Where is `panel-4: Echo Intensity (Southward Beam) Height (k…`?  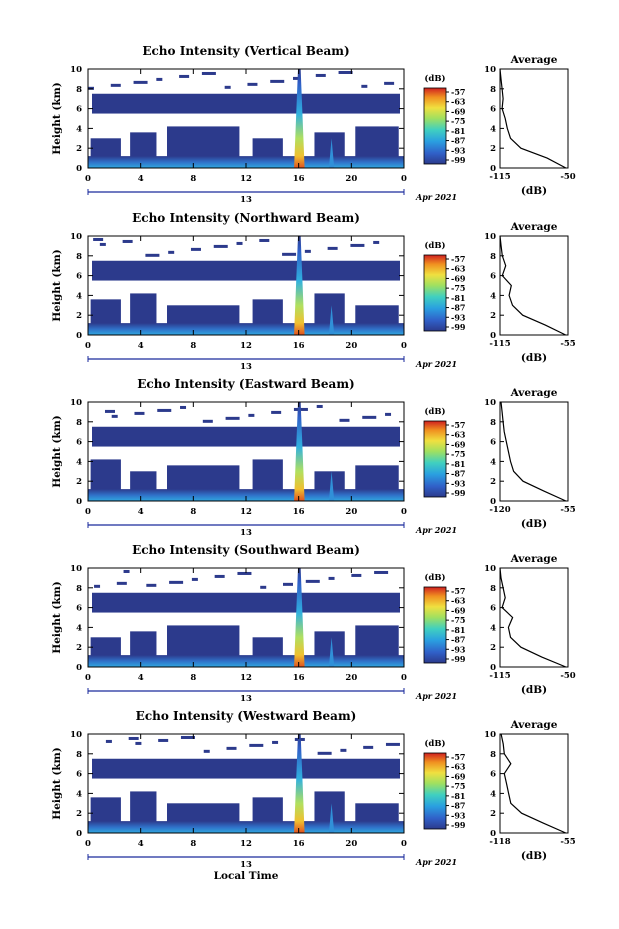 panel-4: Echo Intensity (Southward Beam) Height (k… is located at coordinates (313, 623).